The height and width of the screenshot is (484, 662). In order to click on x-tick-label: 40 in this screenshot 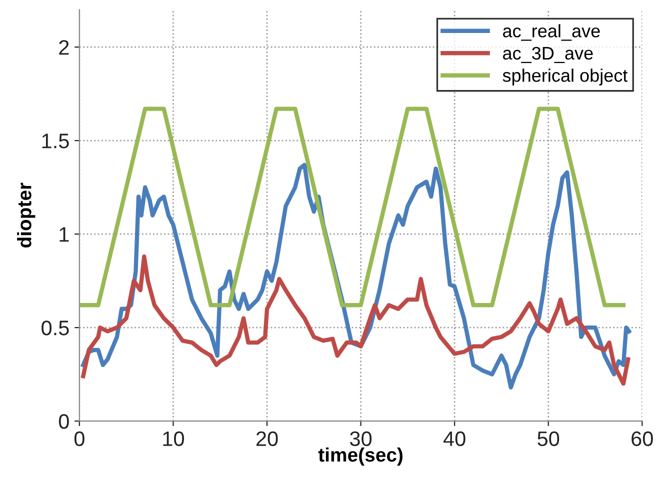, I will do `click(454, 438)`.